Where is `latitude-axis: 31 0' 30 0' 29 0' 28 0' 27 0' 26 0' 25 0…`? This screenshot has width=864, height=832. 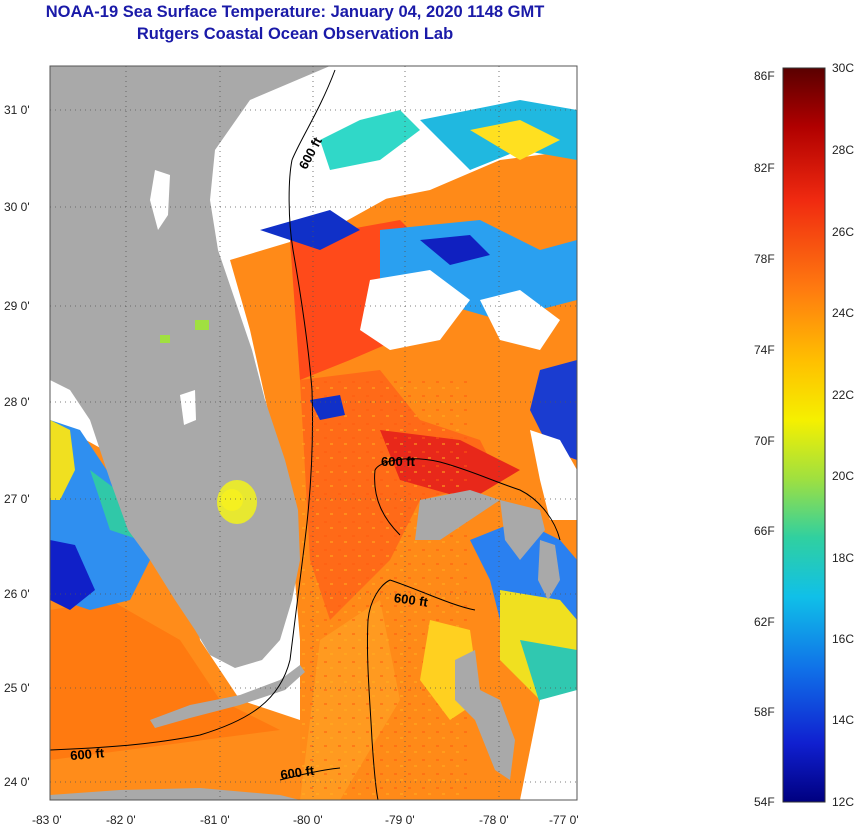 latitude-axis: 31 0' 30 0' 29 0' 28 0' 27 0' 26 0' 25 0… is located at coordinates (17, 446).